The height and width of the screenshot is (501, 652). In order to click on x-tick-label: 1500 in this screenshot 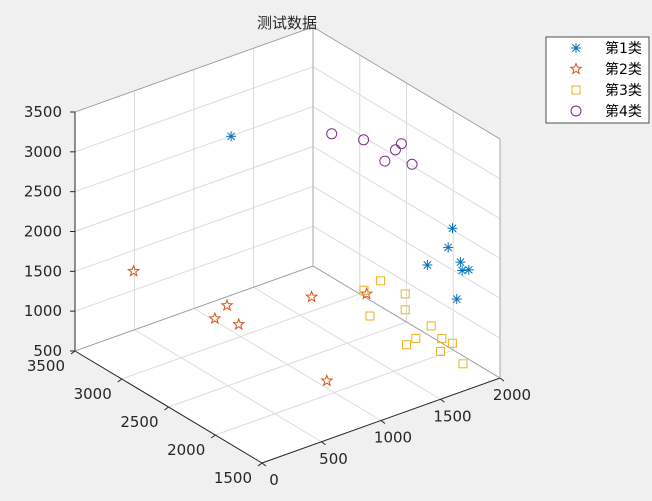, I will do `click(452, 416)`.